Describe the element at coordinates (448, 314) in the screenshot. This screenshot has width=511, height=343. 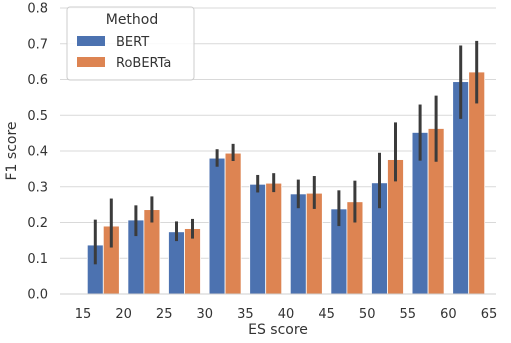
I see `x-tick-label: 60` at that location.